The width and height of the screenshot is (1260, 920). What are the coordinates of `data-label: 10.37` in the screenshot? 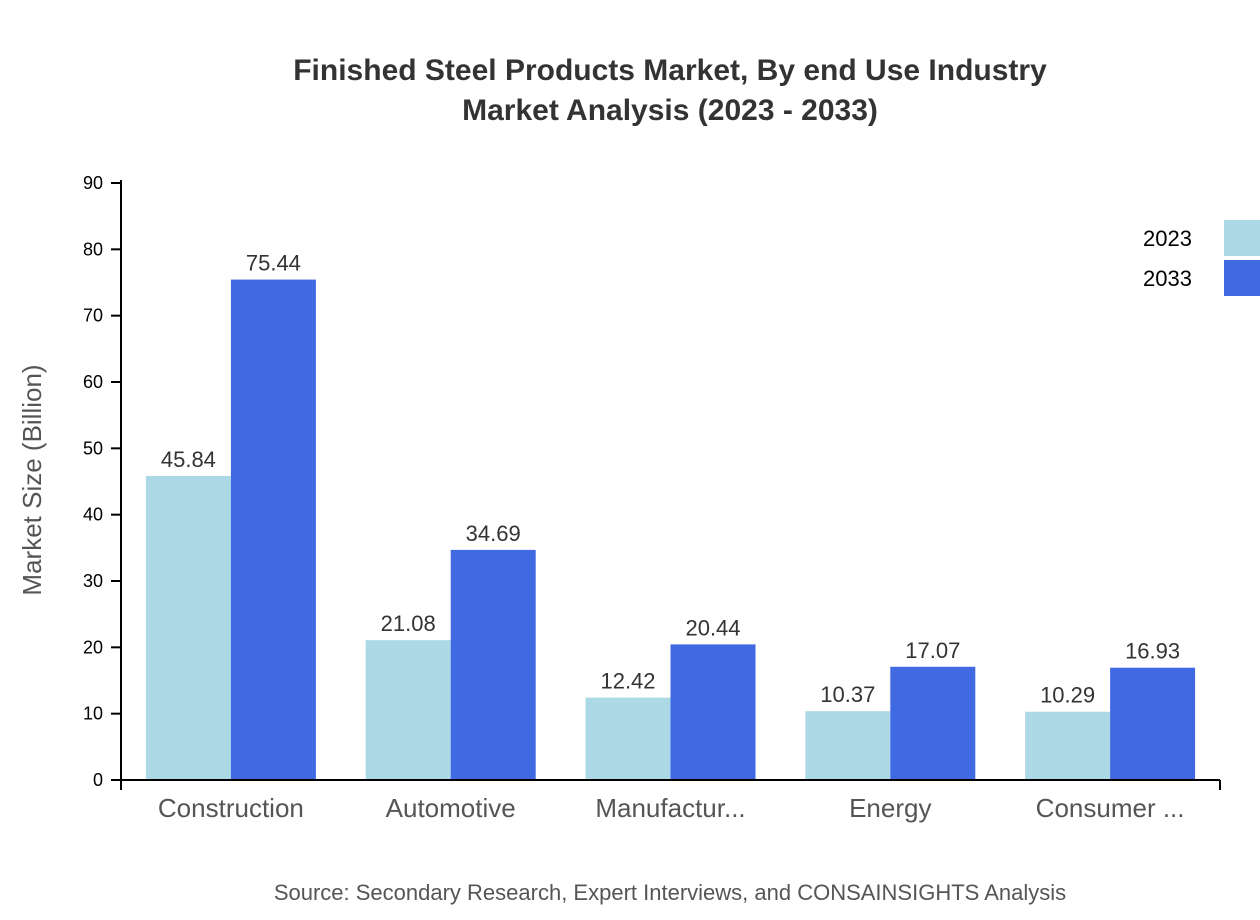 It's located at (847, 694).